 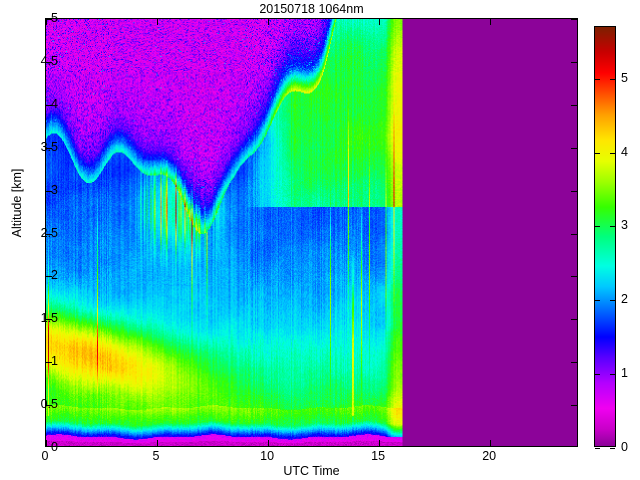 What do you see at coordinates (156, 456) in the screenshot?
I see `x-tick-label: 5` at bounding box center [156, 456].